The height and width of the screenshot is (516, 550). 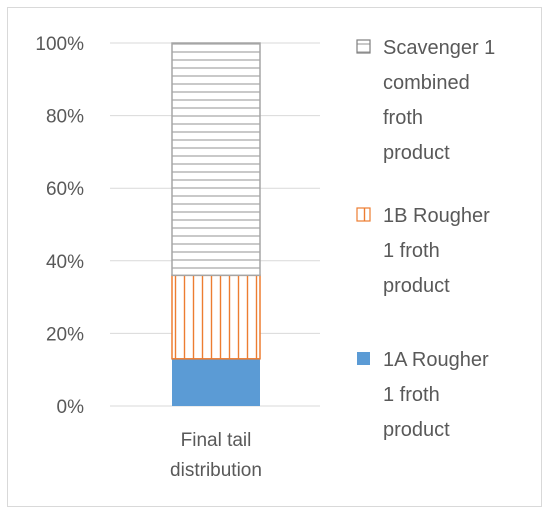 I want to click on x-category-label: distribution, so click(x=216, y=470).